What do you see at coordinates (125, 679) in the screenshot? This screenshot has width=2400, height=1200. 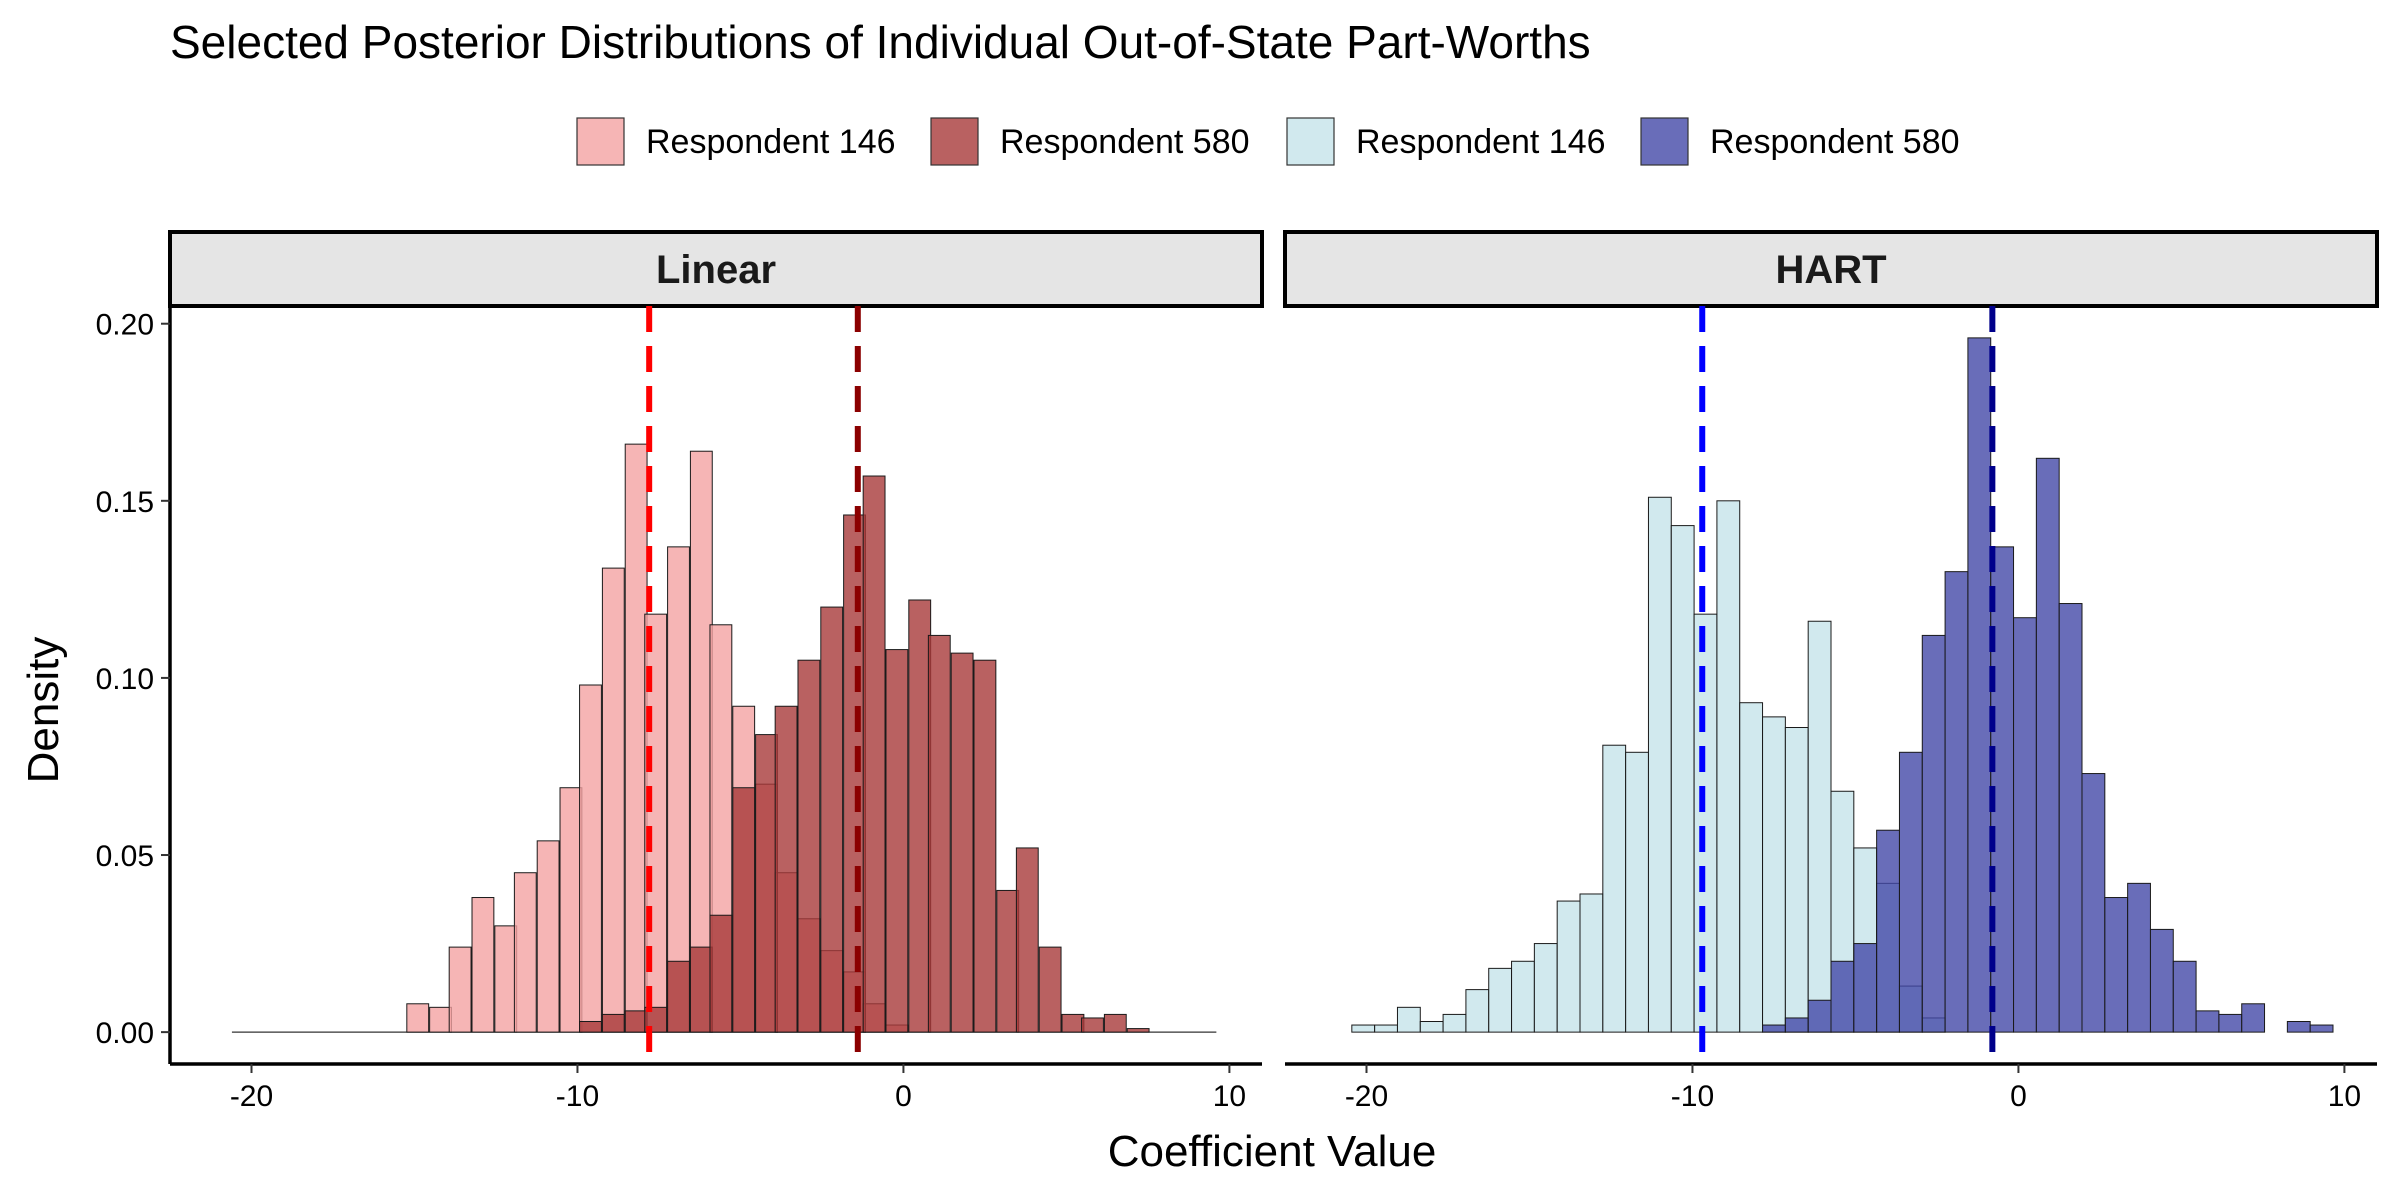 I see `y-tick-label: 0.10` at bounding box center [125, 679].